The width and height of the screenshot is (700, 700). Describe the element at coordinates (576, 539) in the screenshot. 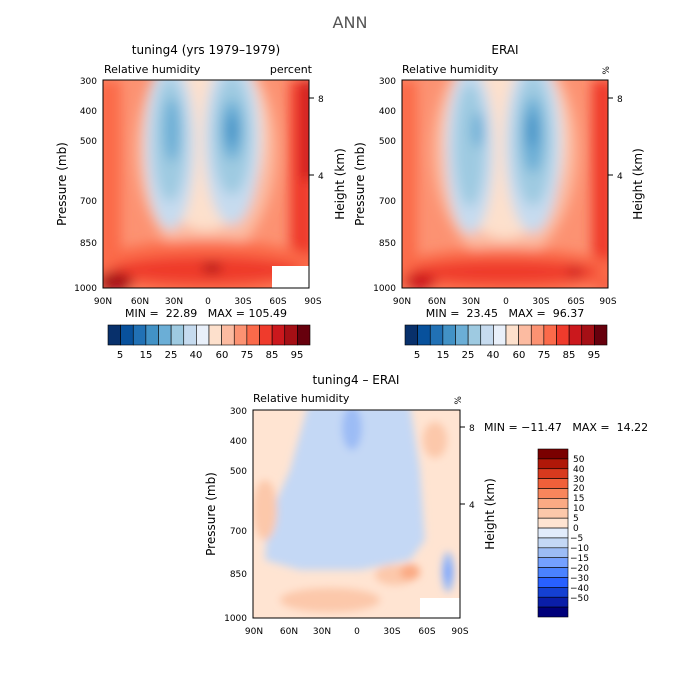

I see `panel3-cb-label-neg5: −5` at that location.